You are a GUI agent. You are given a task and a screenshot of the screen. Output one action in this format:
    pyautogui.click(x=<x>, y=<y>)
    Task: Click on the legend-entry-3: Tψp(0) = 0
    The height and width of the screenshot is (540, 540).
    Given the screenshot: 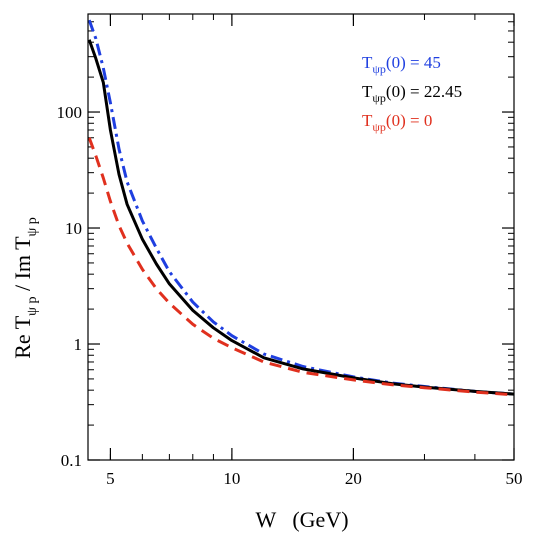 What is the action you would take?
    pyautogui.click(x=397, y=122)
    